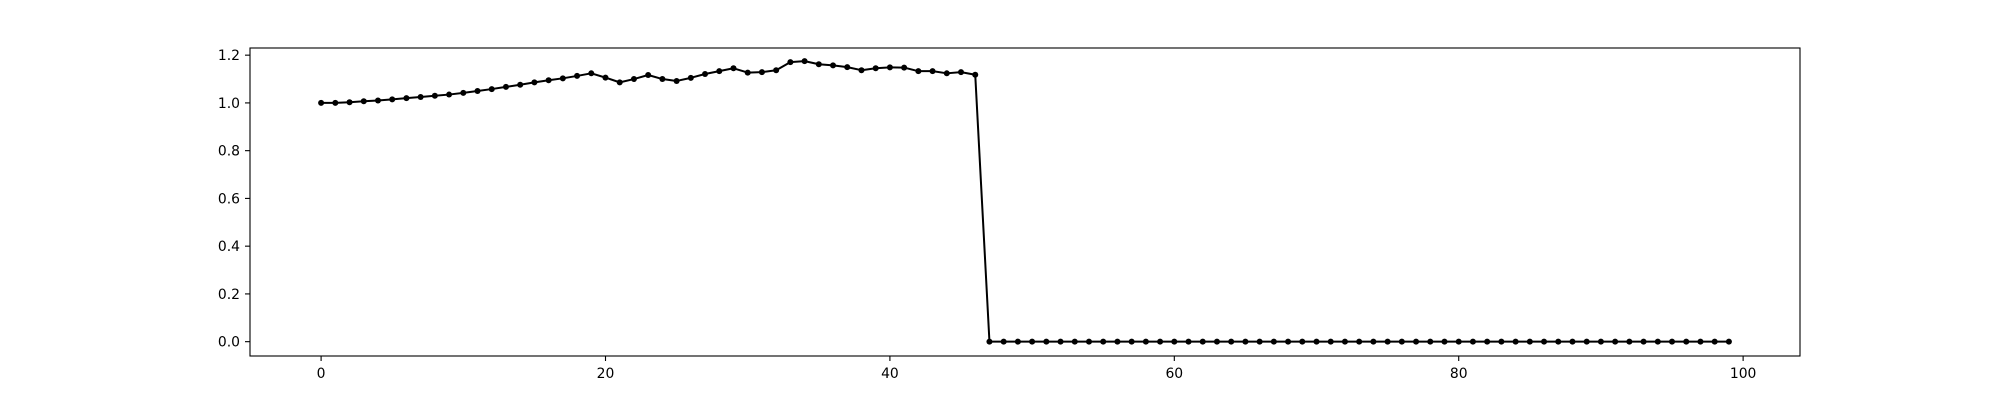 The width and height of the screenshot is (2000, 400). Describe the element at coordinates (1743, 374) in the screenshot. I see `x-tick-label: 100` at that location.